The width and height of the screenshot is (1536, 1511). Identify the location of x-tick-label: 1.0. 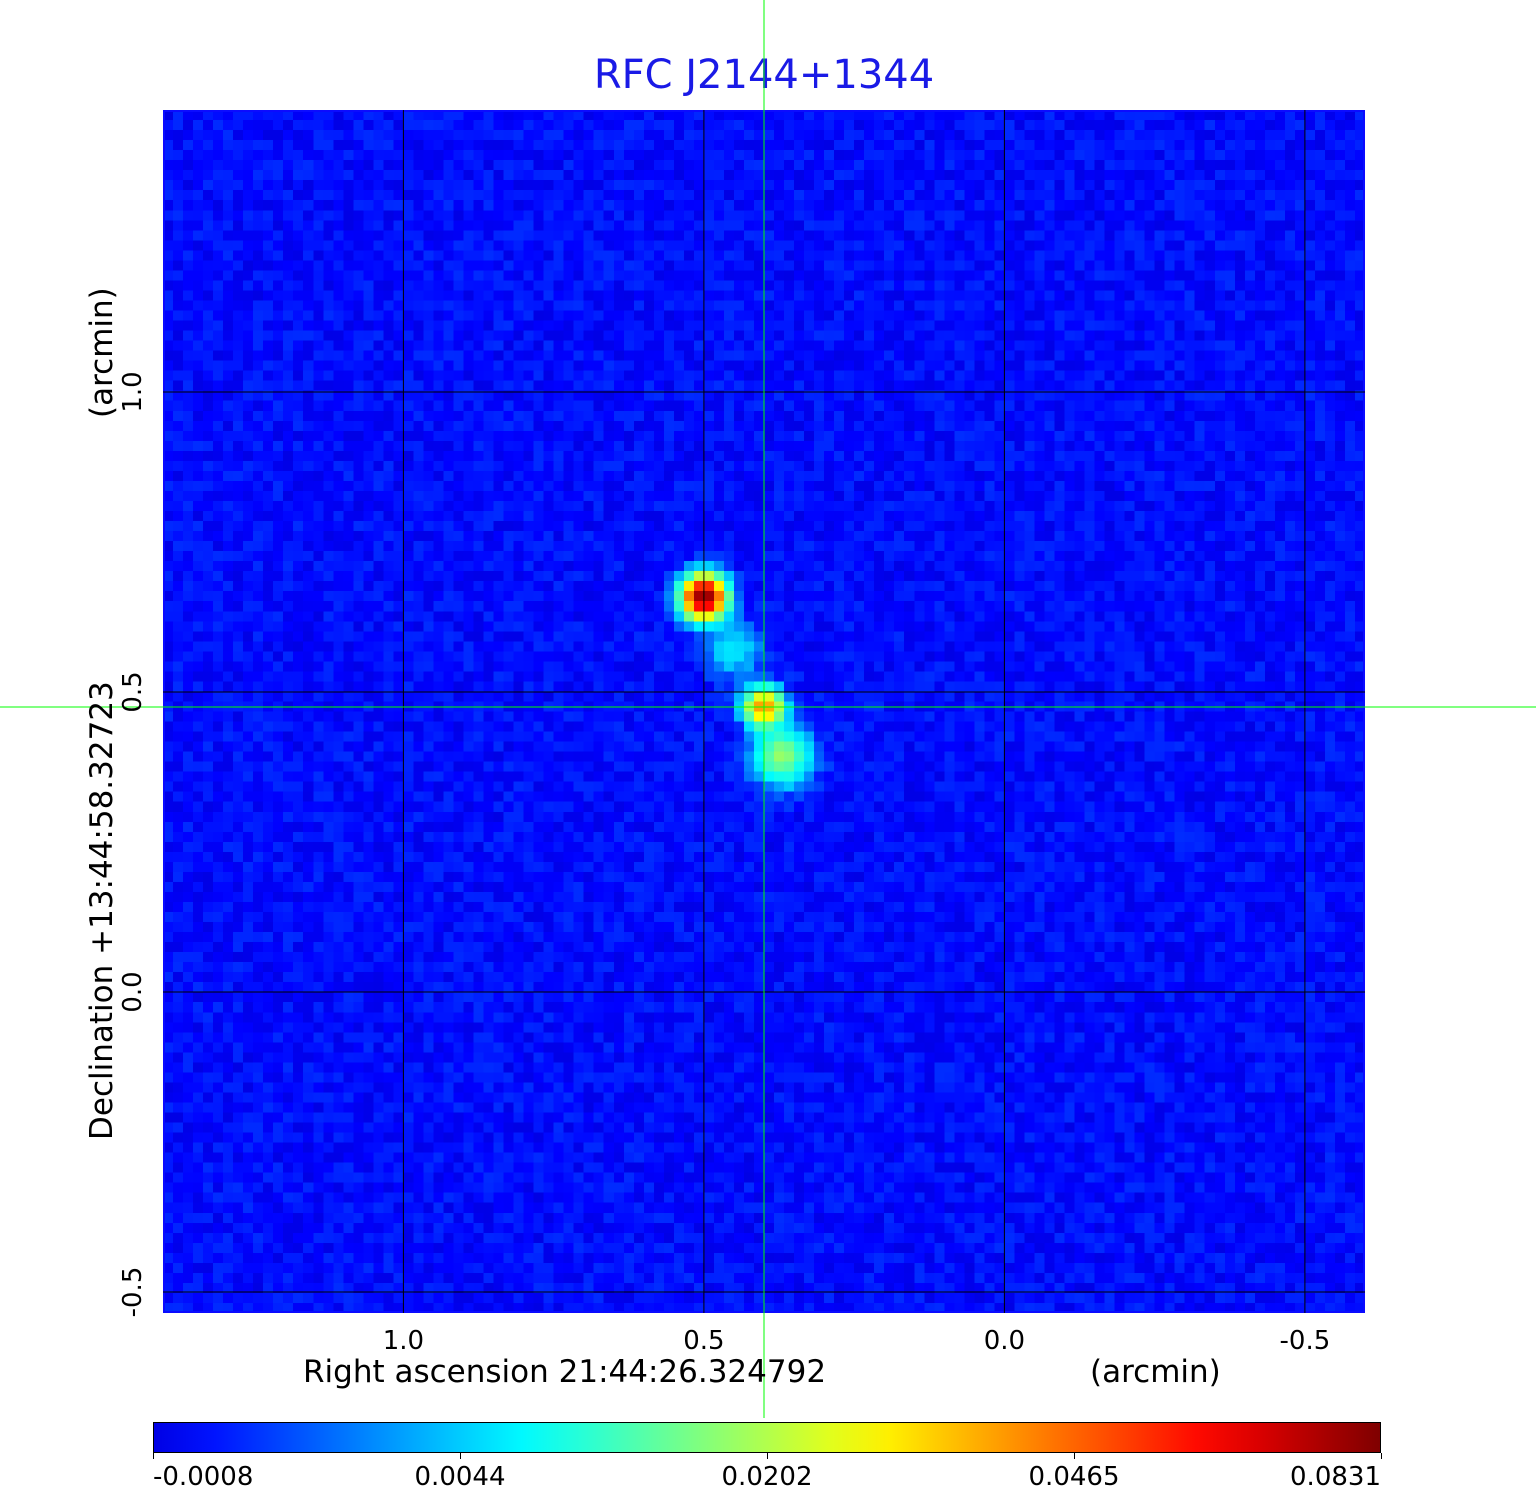
(403, 1341).